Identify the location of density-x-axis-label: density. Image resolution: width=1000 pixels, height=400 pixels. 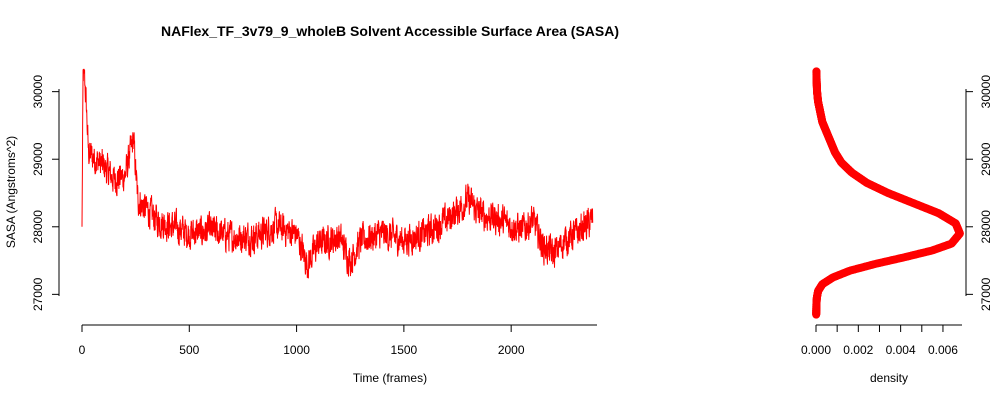
(889, 378).